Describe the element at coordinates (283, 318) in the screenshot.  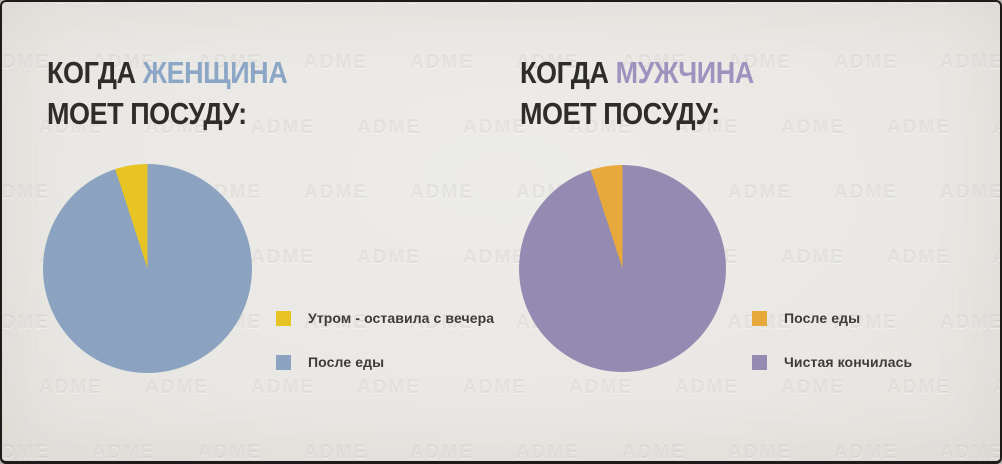
I see `legend-swatch-yellow` at that location.